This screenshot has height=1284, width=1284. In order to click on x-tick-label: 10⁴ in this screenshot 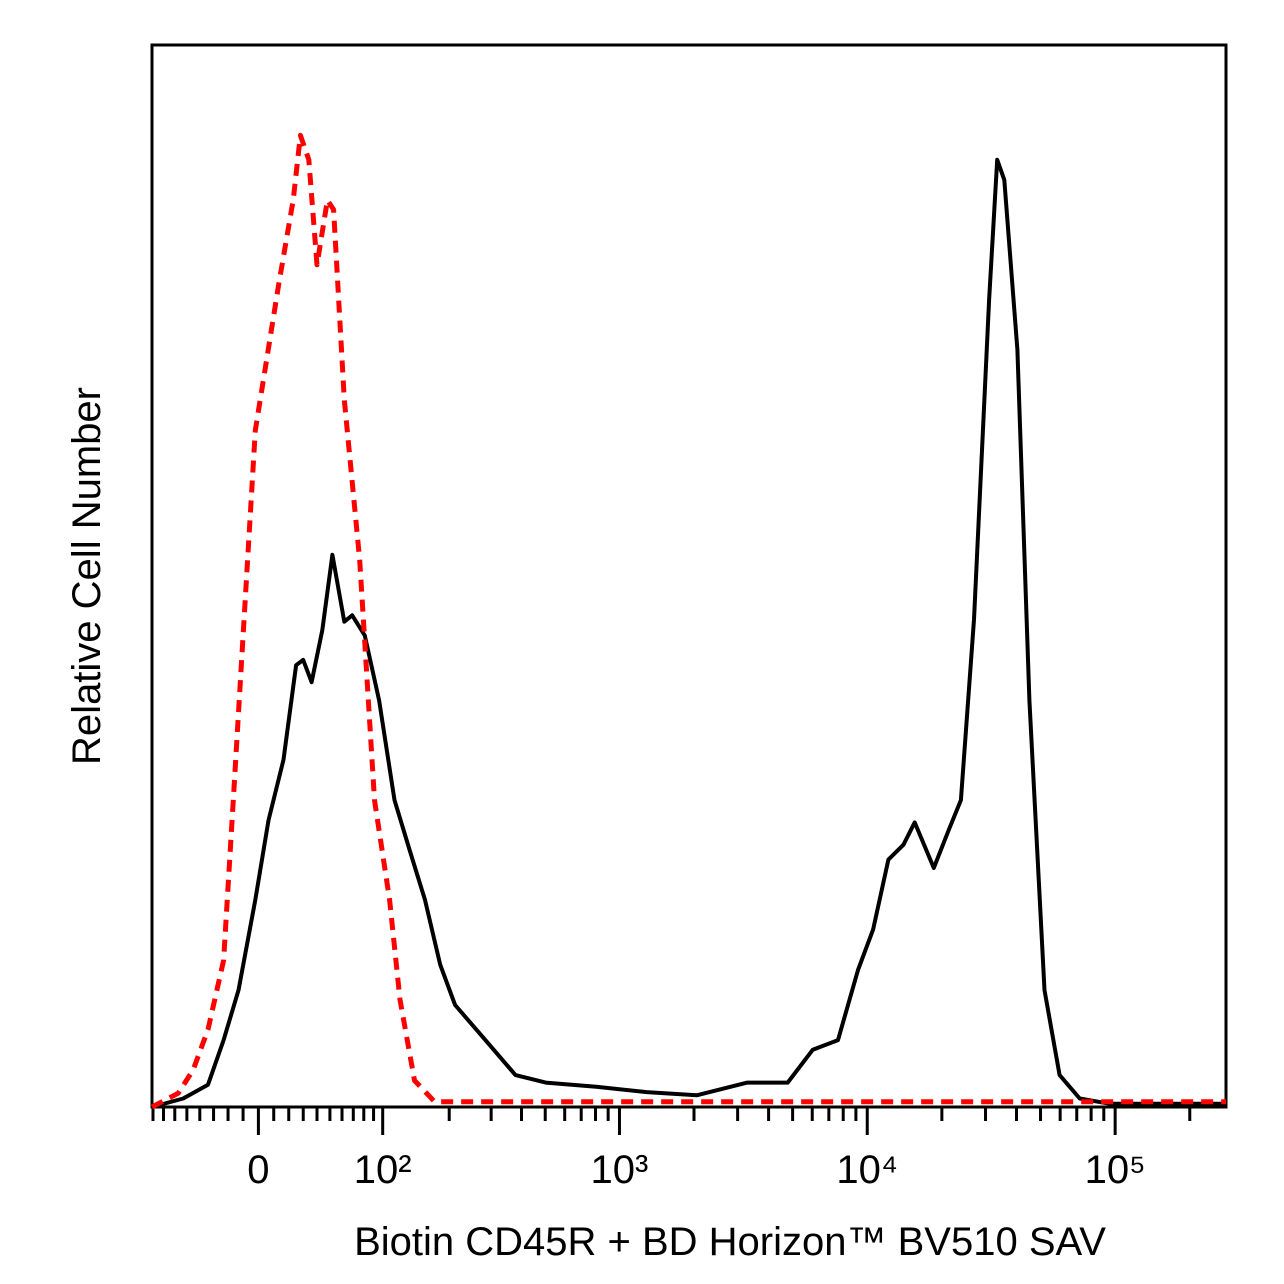, I will do `click(867, 1170)`.